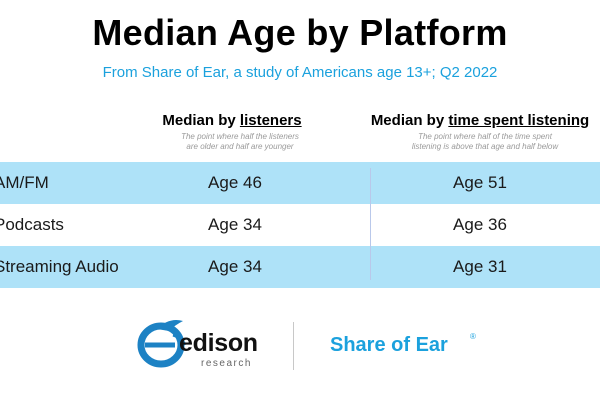 The height and width of the screenshot is (400, 600). Describe the element at coordinates (218, 343) in the screenshot. I see `edison-wordmark: edison` at that location.